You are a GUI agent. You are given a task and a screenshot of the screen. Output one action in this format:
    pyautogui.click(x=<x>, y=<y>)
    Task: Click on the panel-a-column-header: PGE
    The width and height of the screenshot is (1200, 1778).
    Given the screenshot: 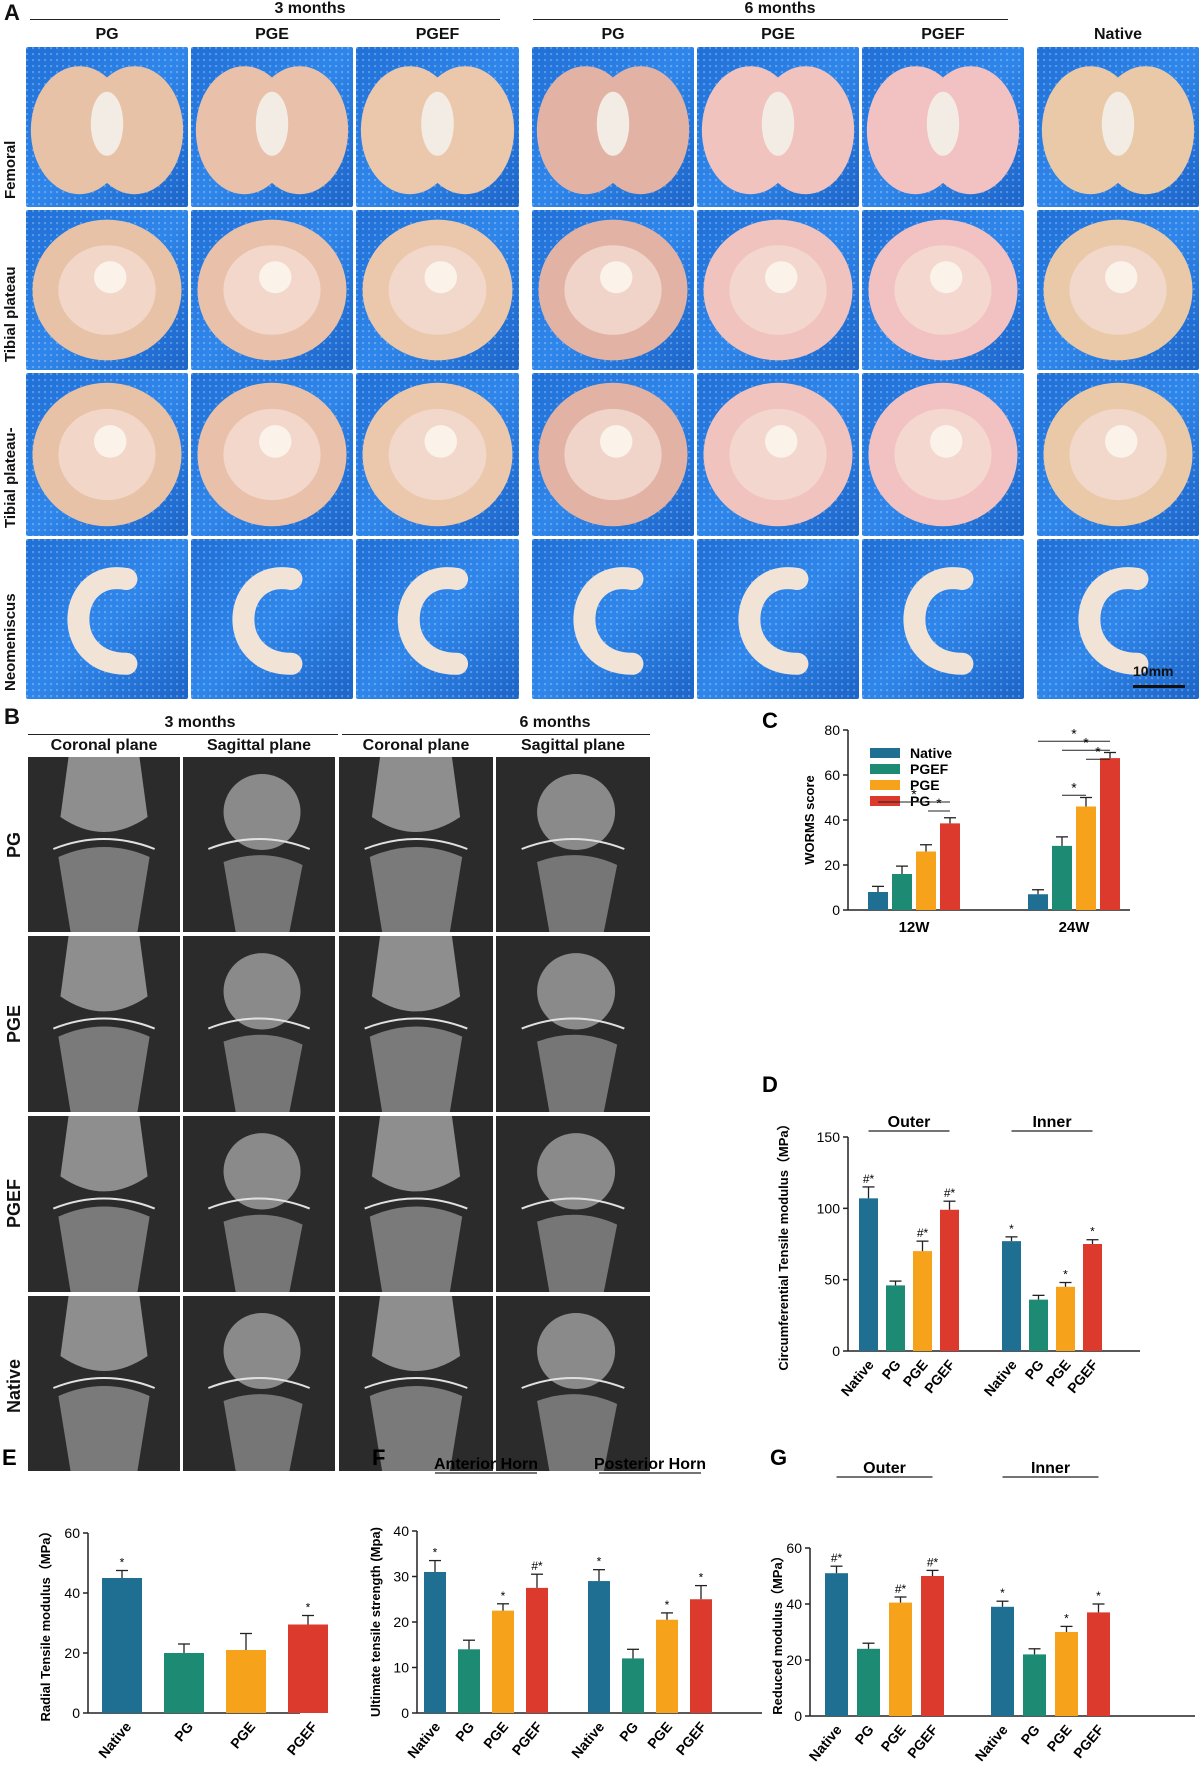 What is the action you would take?
    pyautogui.click(x=272, y=34)
    